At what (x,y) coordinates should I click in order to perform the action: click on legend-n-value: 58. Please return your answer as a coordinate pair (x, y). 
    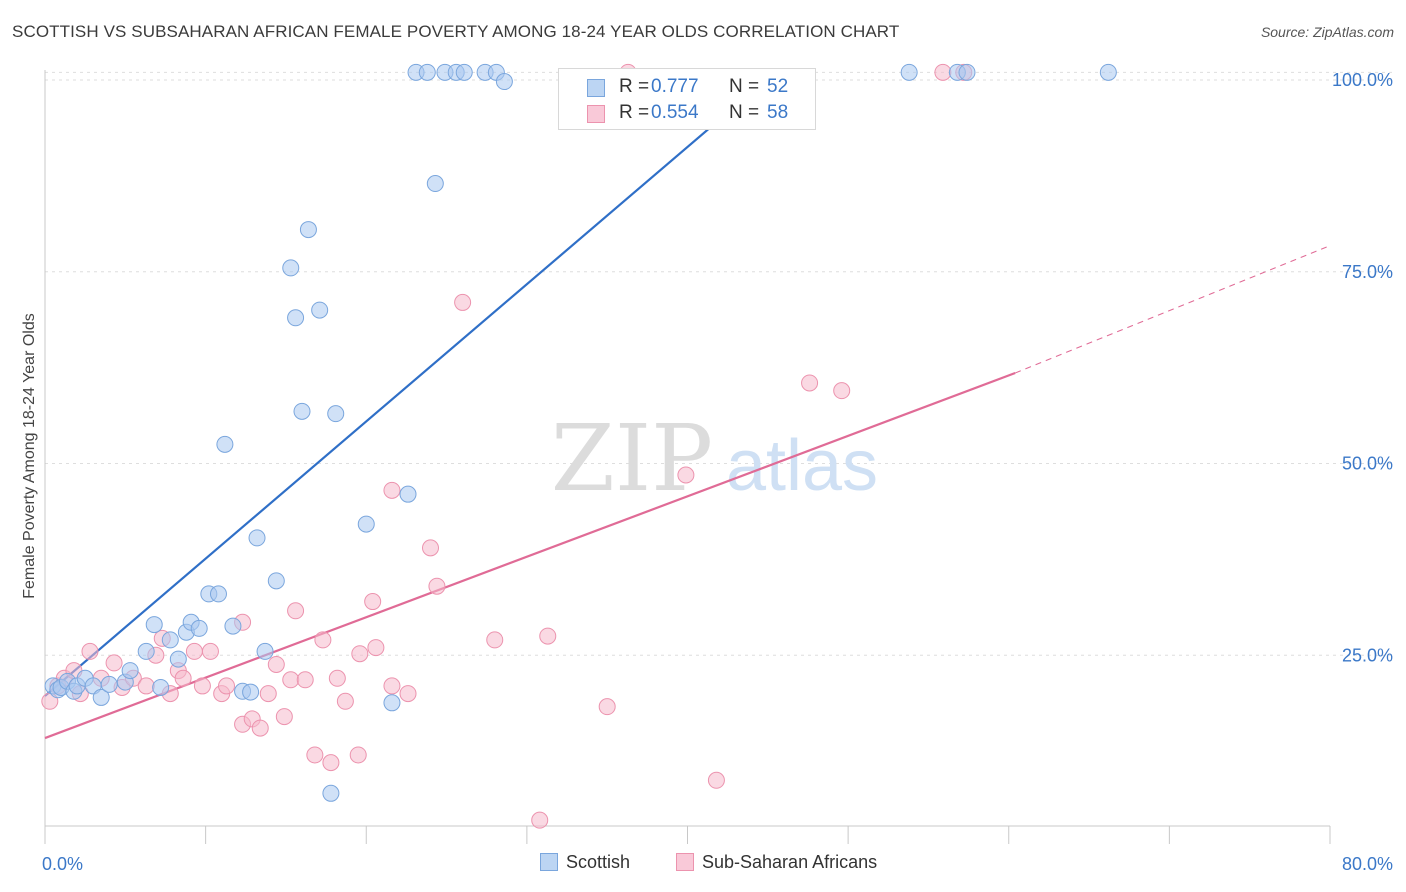
    Looking at the image, I should click on (778, 112).